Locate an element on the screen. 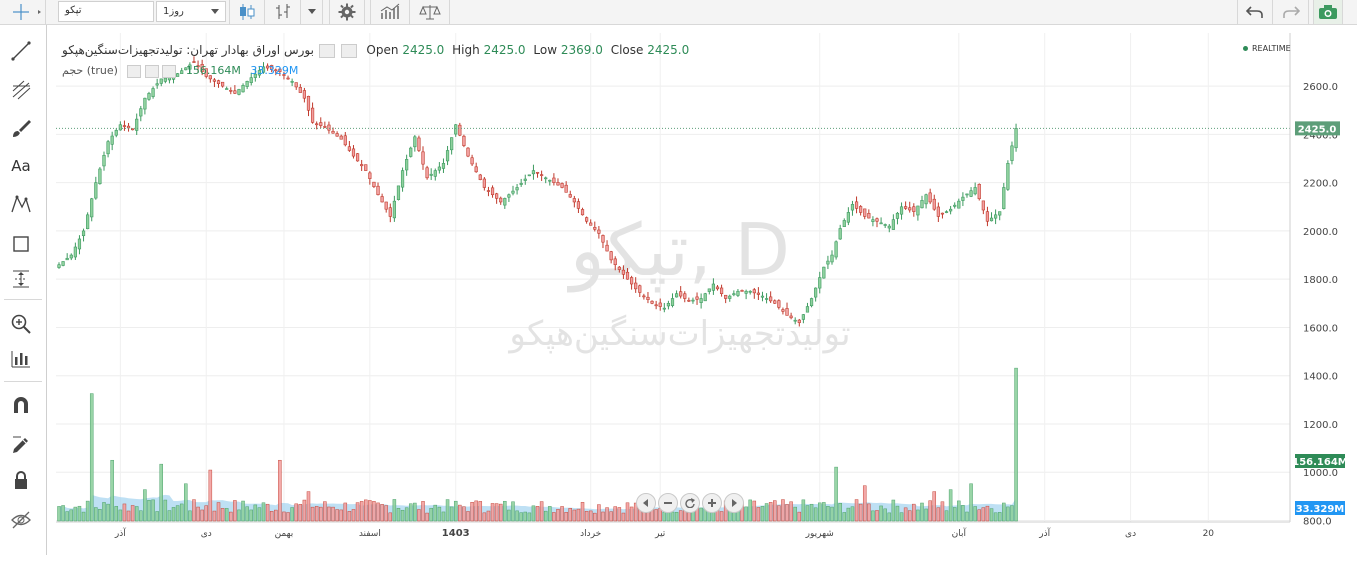 This screenshot has height=569, width=1357. chevron-right-icon is located at coordinates (734, 503).